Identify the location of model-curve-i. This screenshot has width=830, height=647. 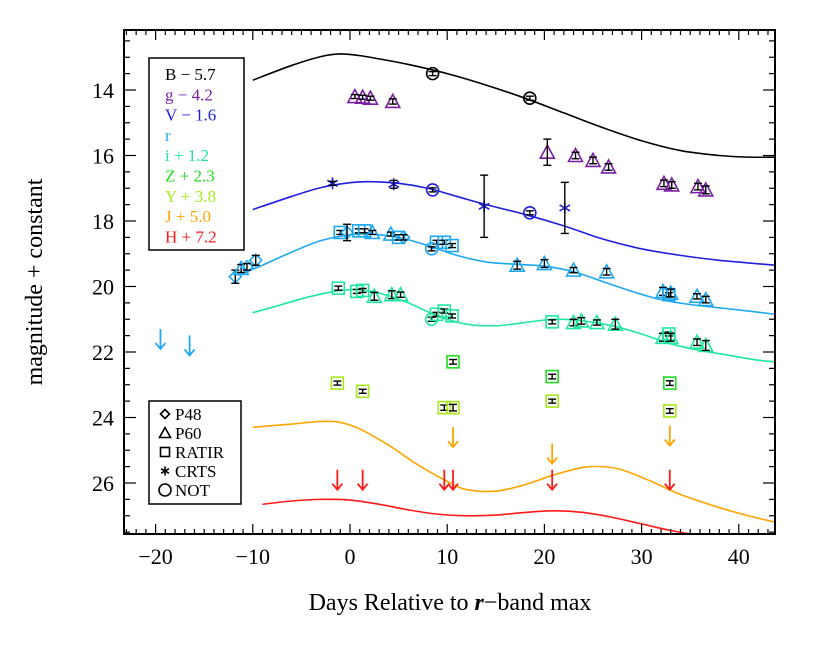
(513, 325).